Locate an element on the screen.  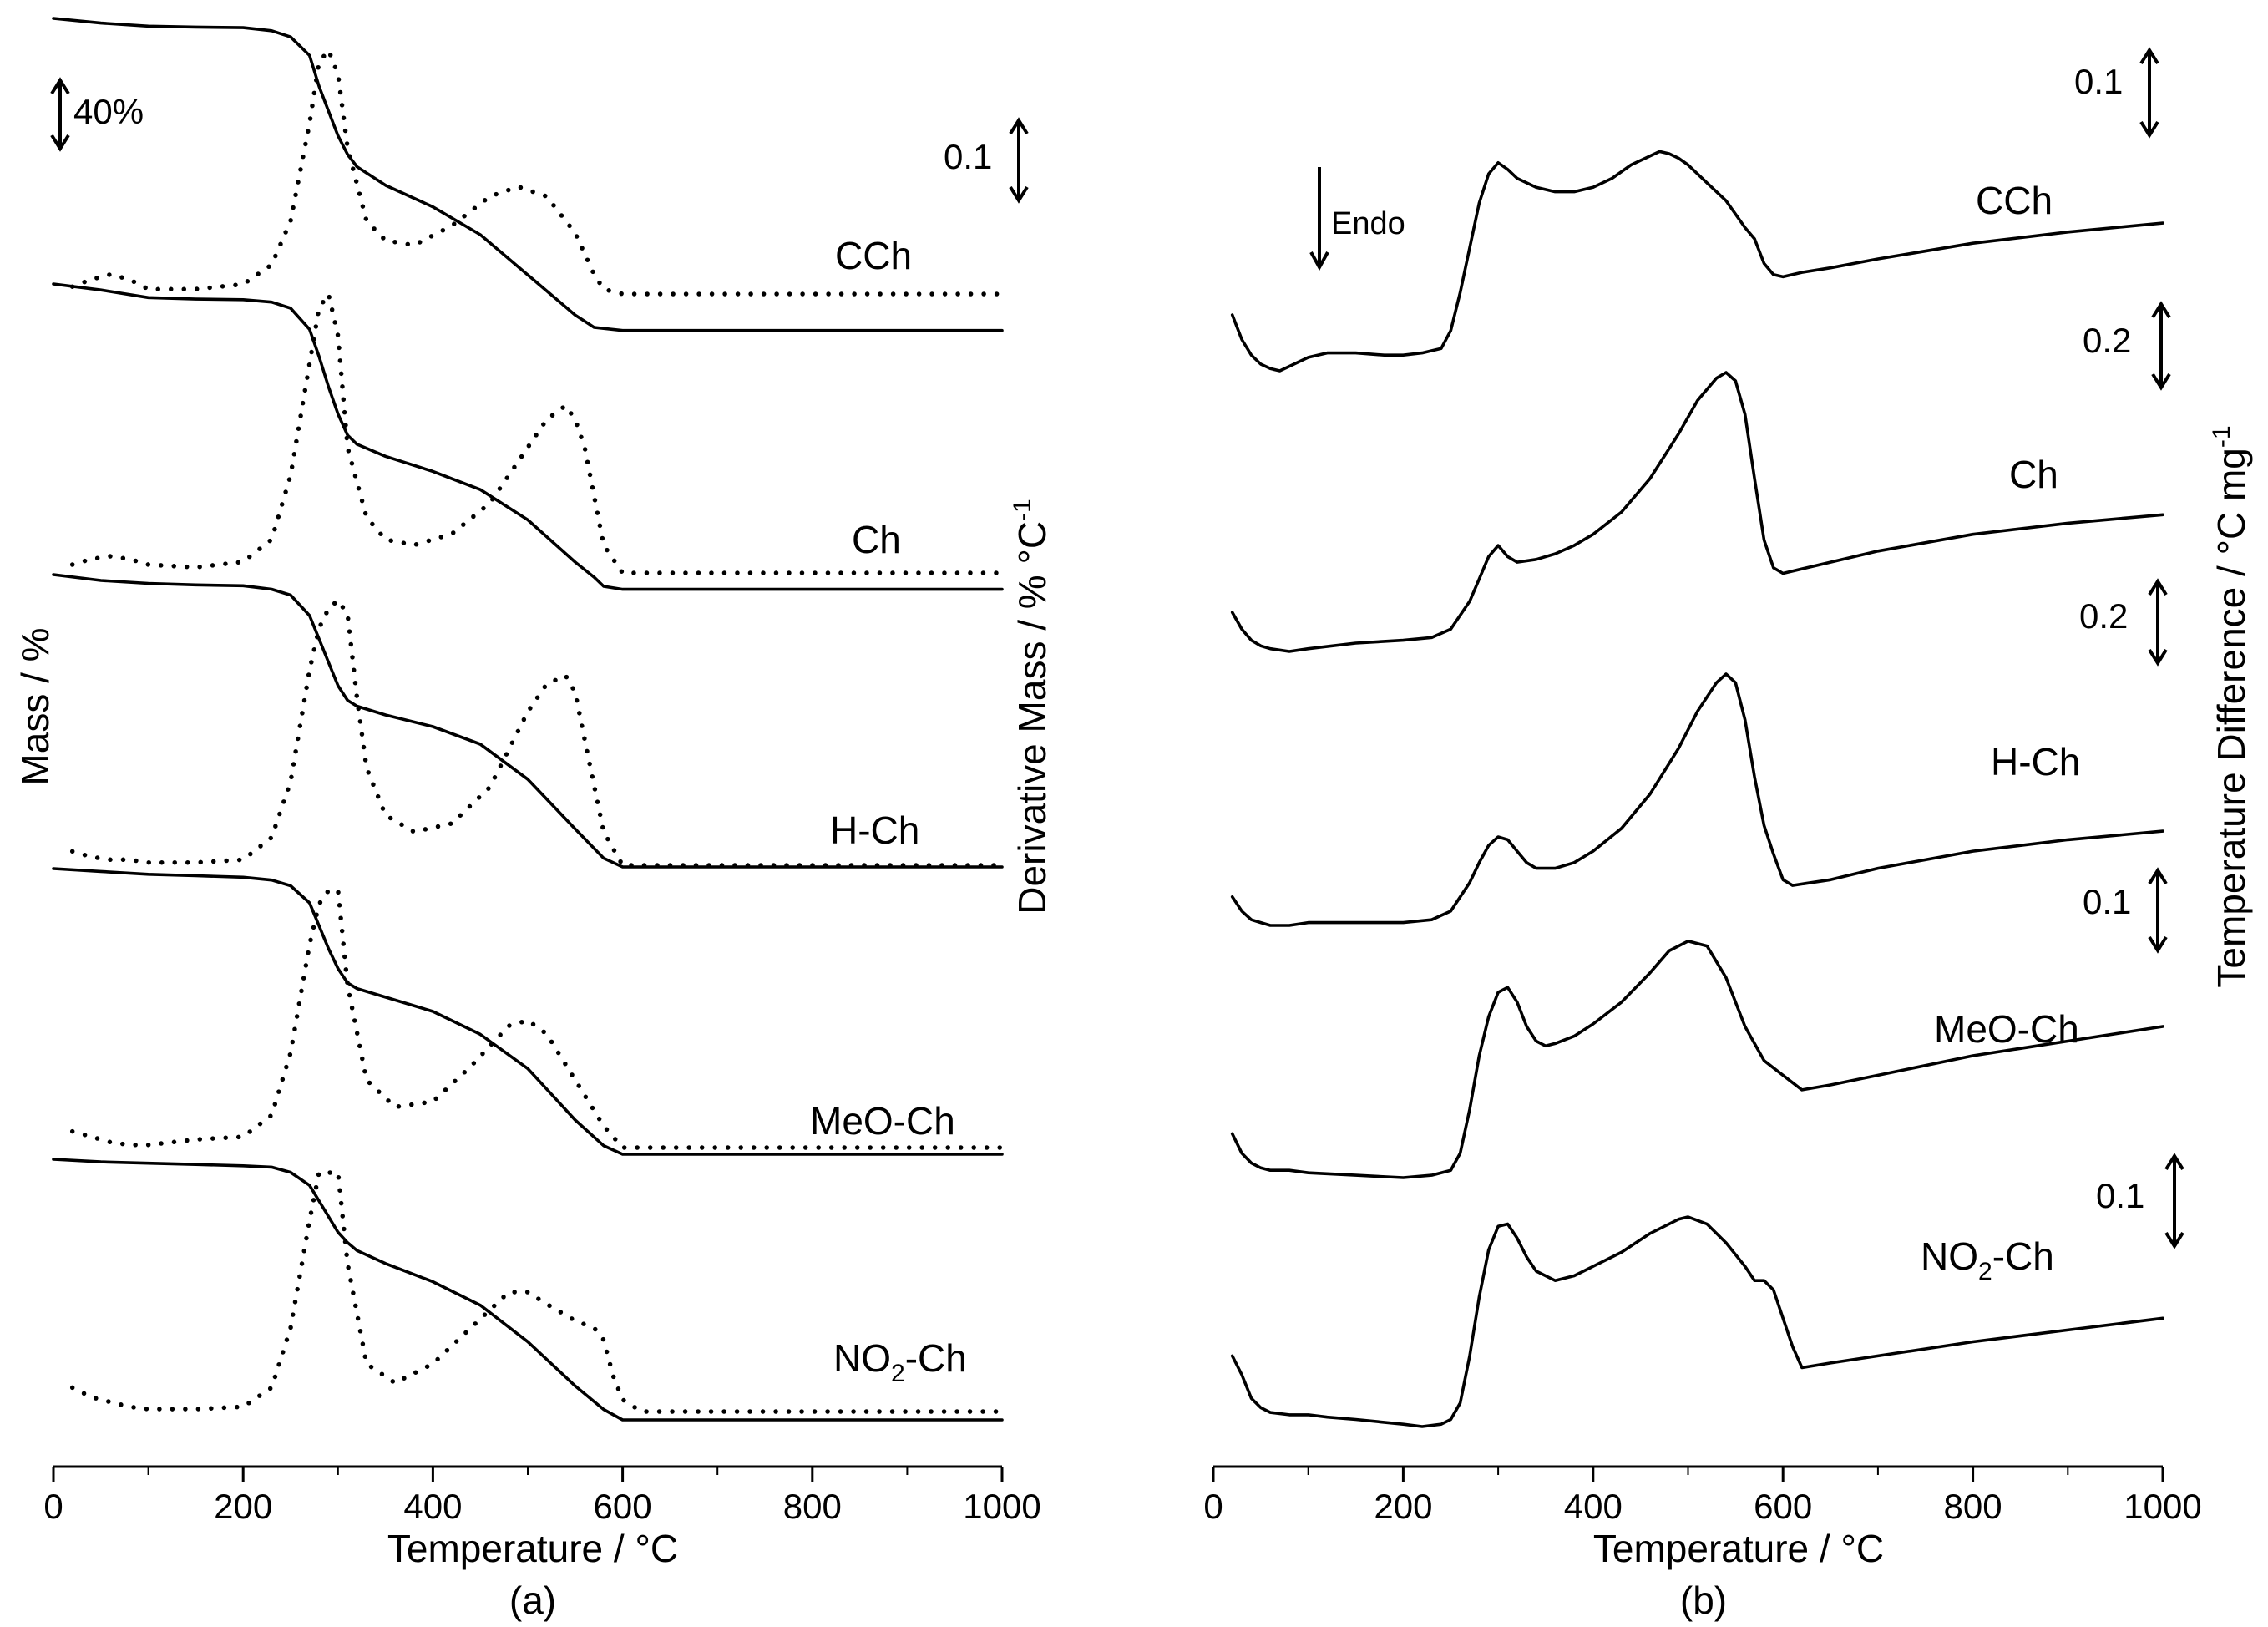
series-label-a-cch: CCh is located at coordinates (873, 255).